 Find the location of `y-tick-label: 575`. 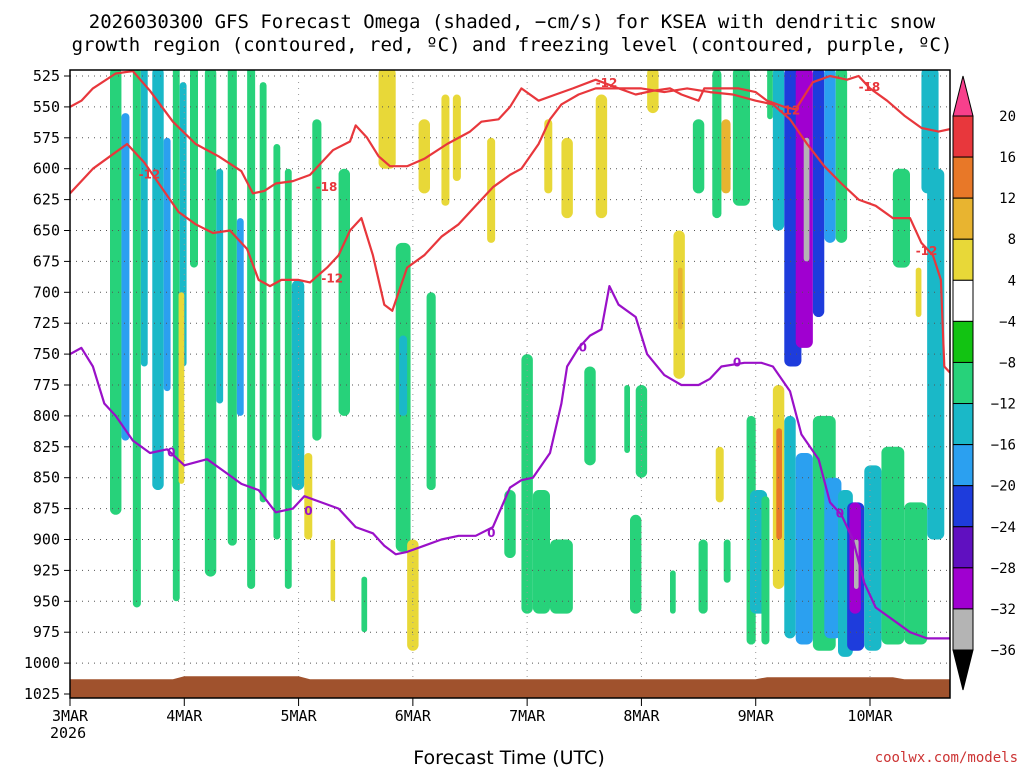

y-tick-label: 575 is located at coordinates (46, 138).